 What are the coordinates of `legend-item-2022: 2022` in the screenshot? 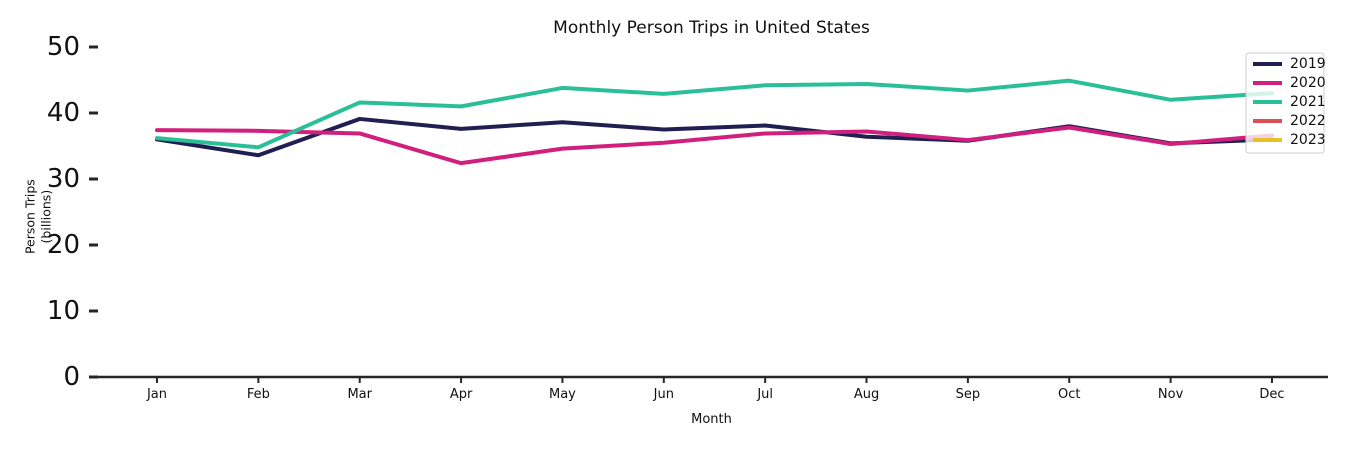 It's located at (1289, 121).